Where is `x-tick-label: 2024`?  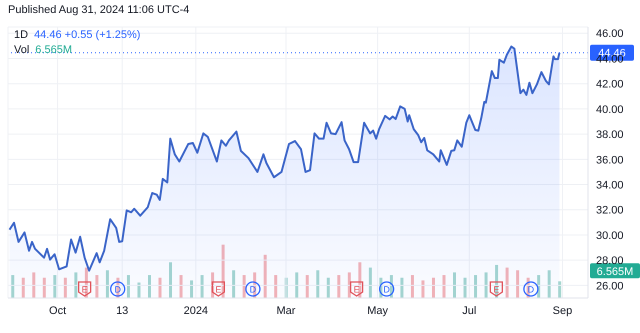 x-tick-label: 2024 is located at coordinates (196, 310).